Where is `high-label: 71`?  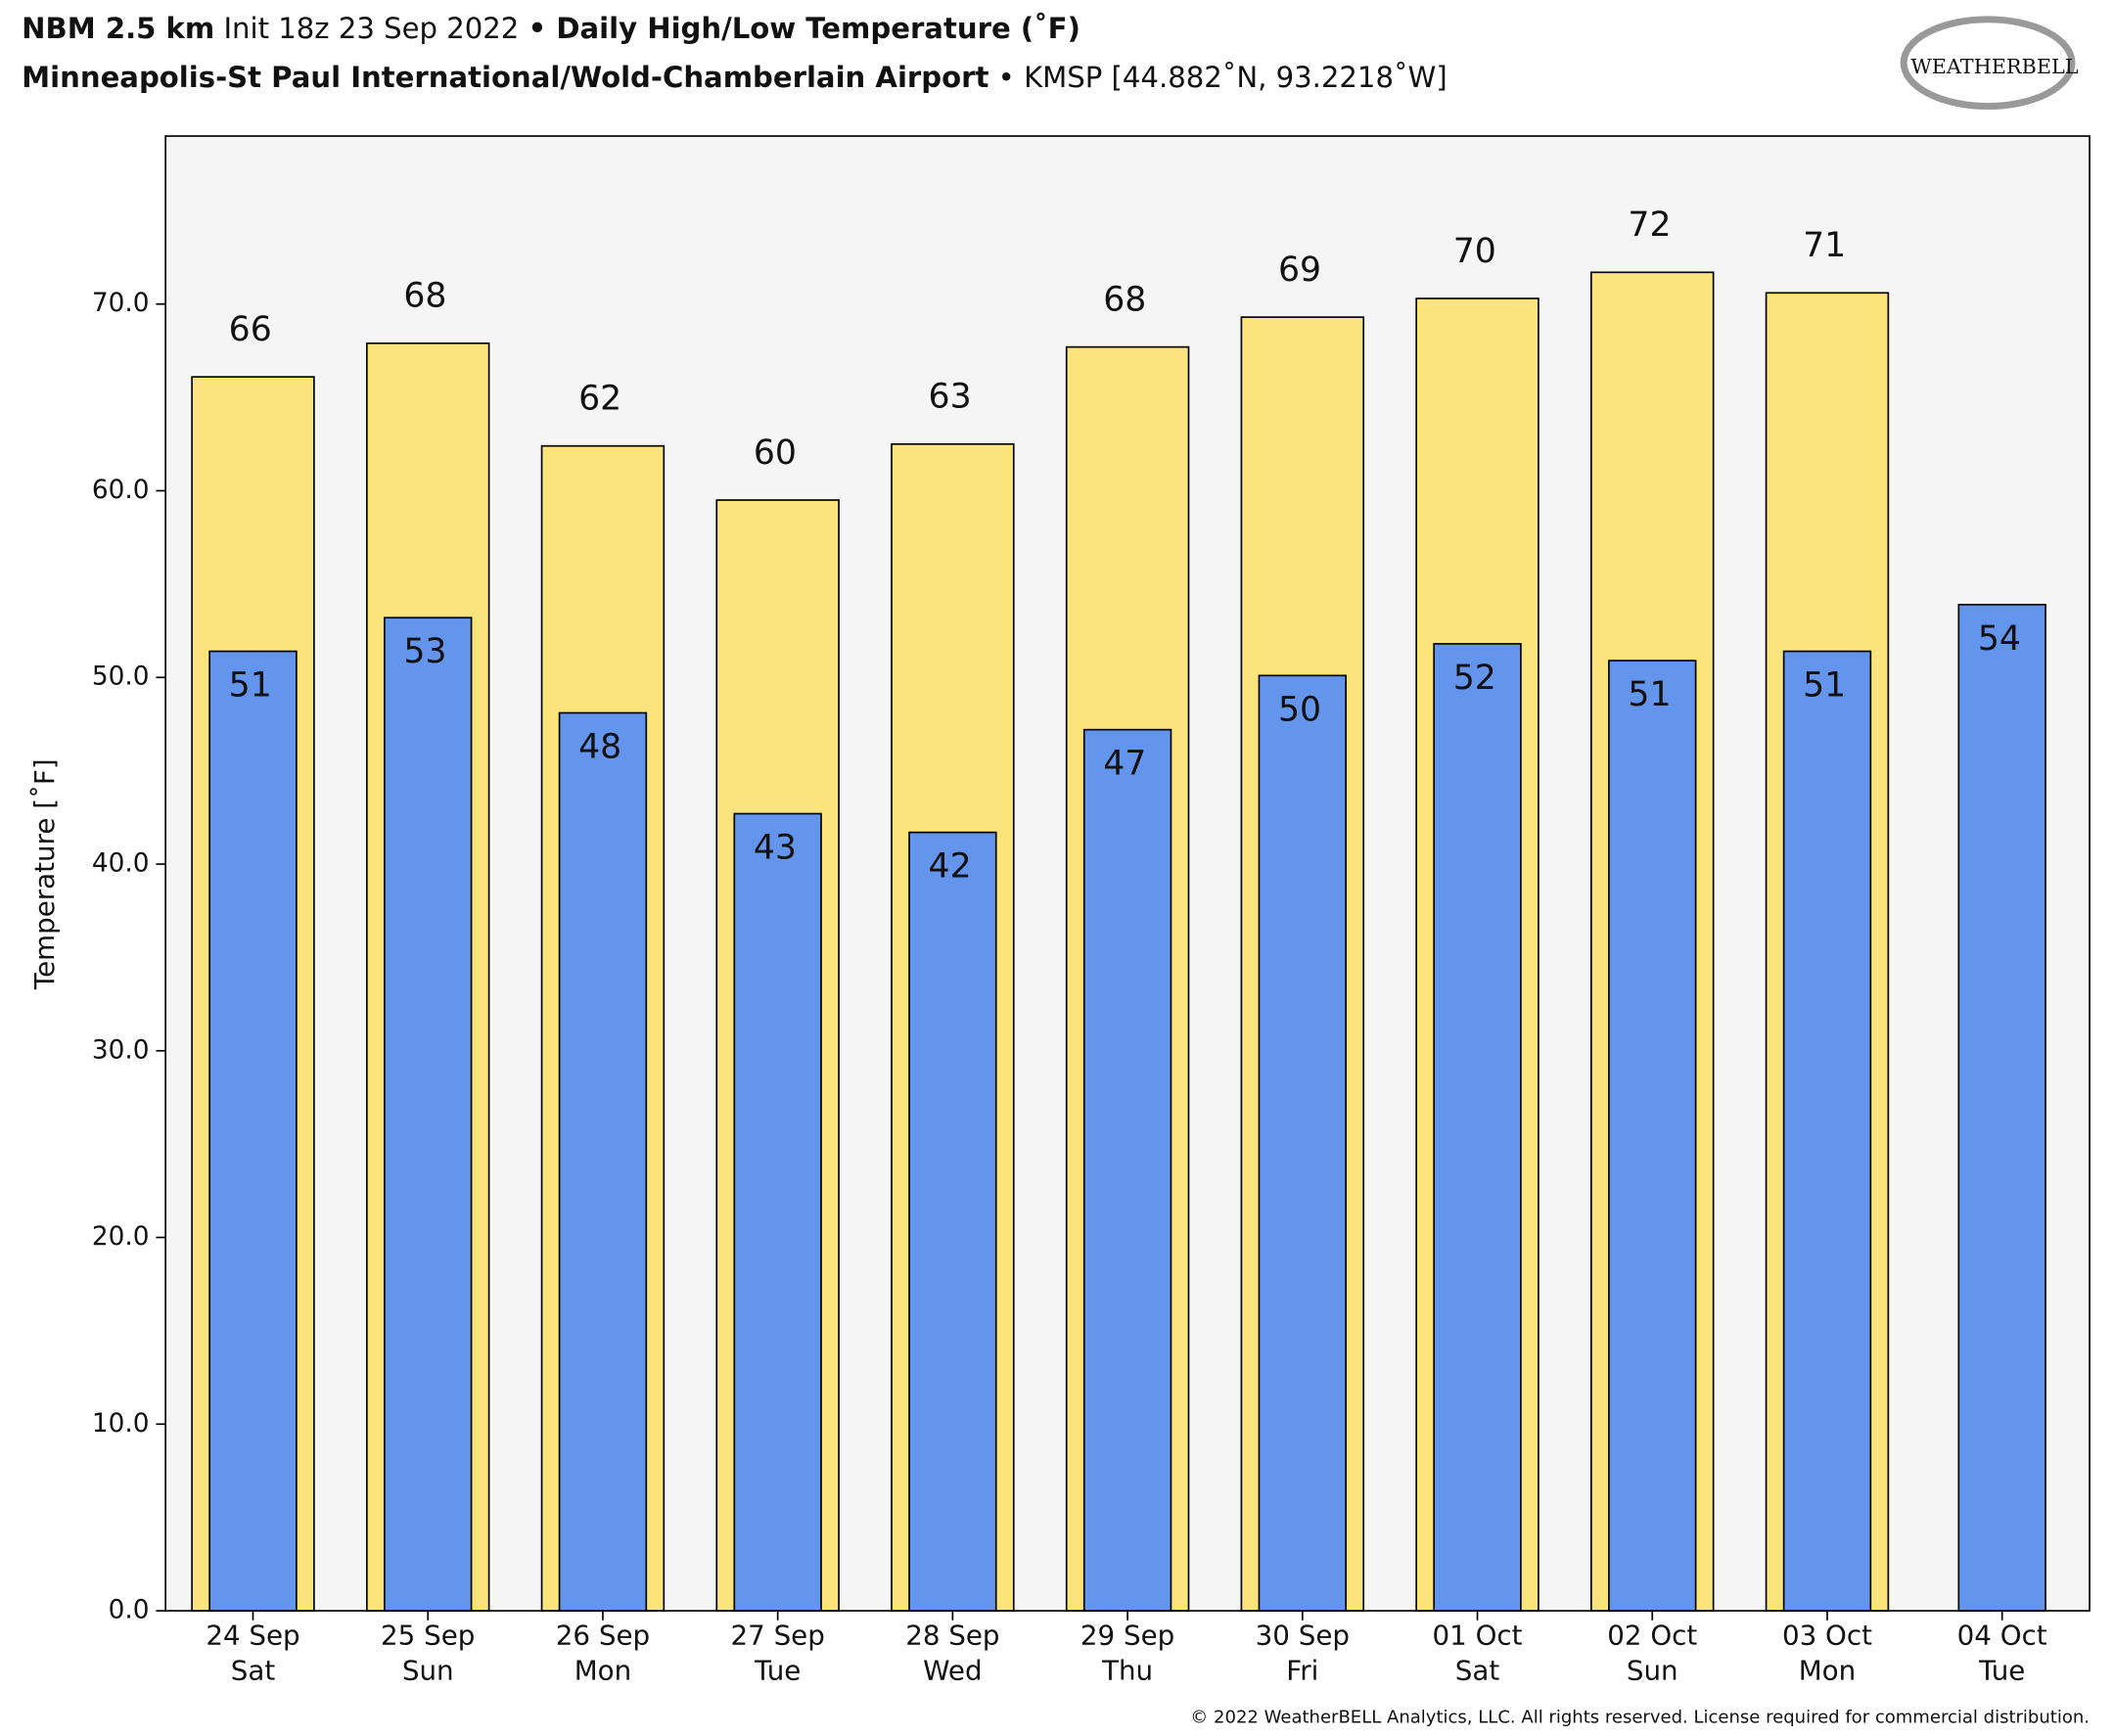 high-label: 71 is located at coordinates (1825, 246).